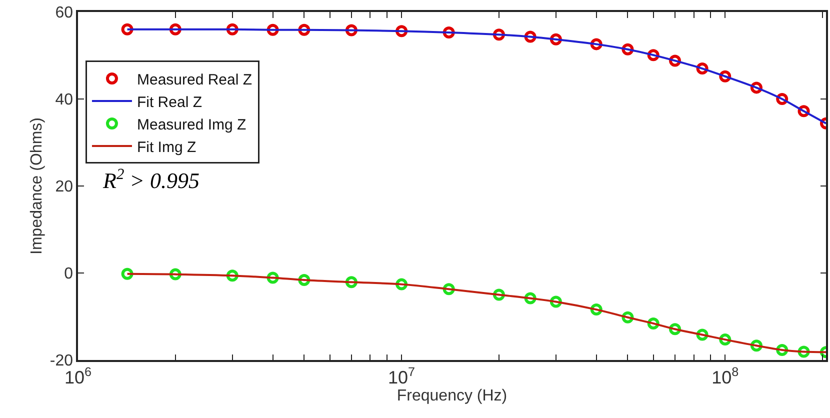 This screenshot has width=830, height=418. Describe the element at coordinates (725, 376) in the screenshot. I see `x-tick-label: 10$^{8}$` at that location.